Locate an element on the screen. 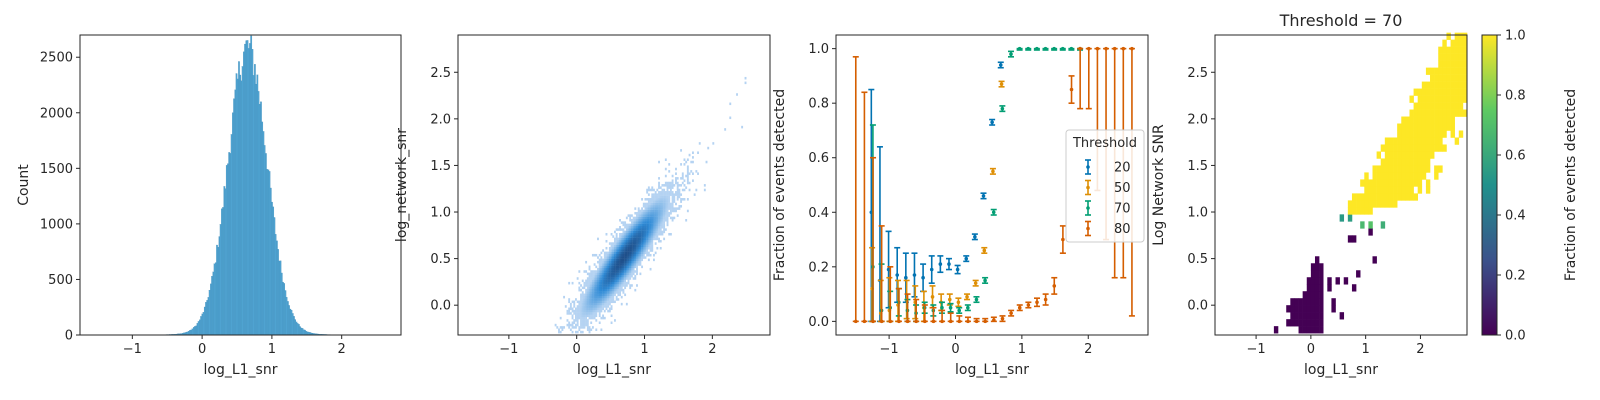 Image resolution: width=1600 pixels, height=400 pixels. axes-frame is located at coordinates (1341, 185).